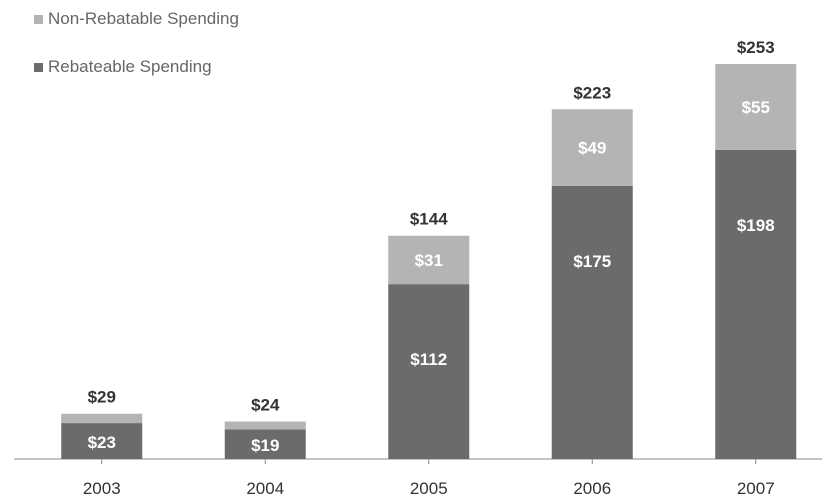 This screenshot has height=501, width=828. I want to click on bar-non-rebatable-2003, so click(102, 418).